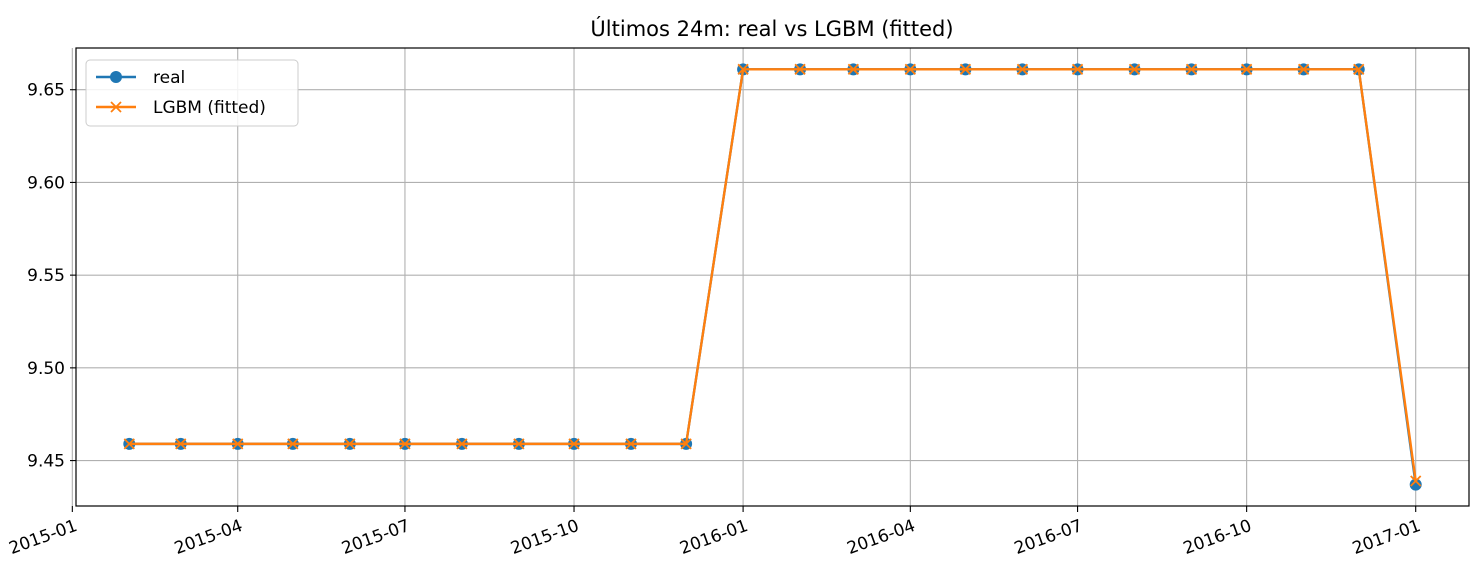  What do you see at coordinates (43, 537) in the screenshot?
I see `x-tick-label: 2015-01` at bounding box center [43, 537].